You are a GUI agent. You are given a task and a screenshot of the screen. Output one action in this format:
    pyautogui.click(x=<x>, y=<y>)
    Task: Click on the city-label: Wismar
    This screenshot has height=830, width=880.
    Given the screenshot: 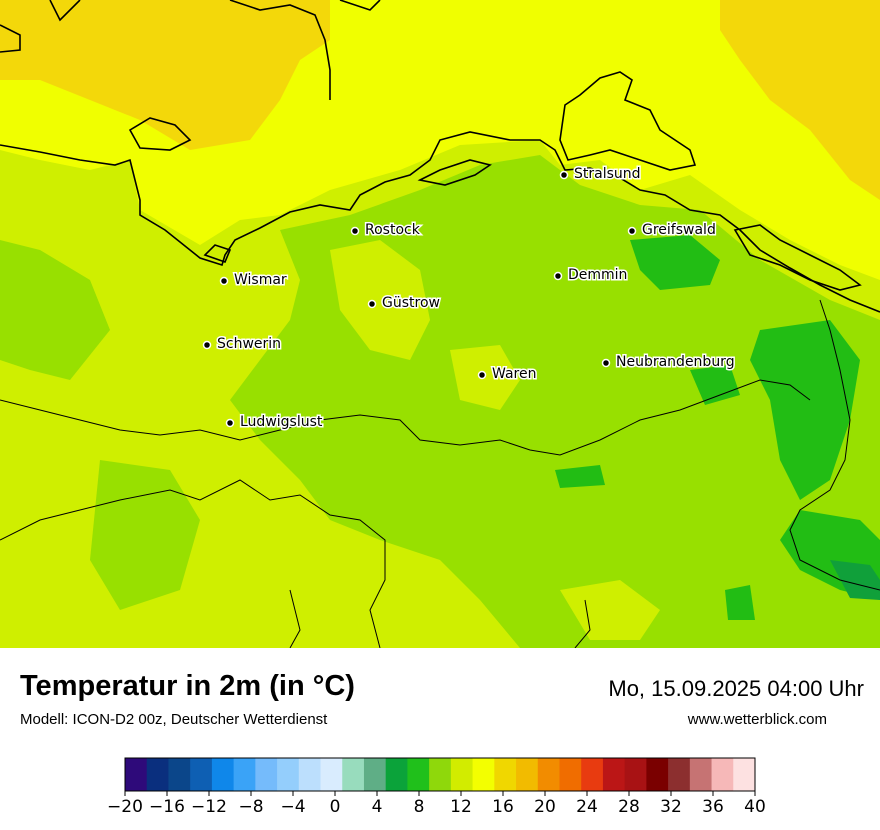 What is the action you would take?
    pyautogui.click(x=260, y=280)
    